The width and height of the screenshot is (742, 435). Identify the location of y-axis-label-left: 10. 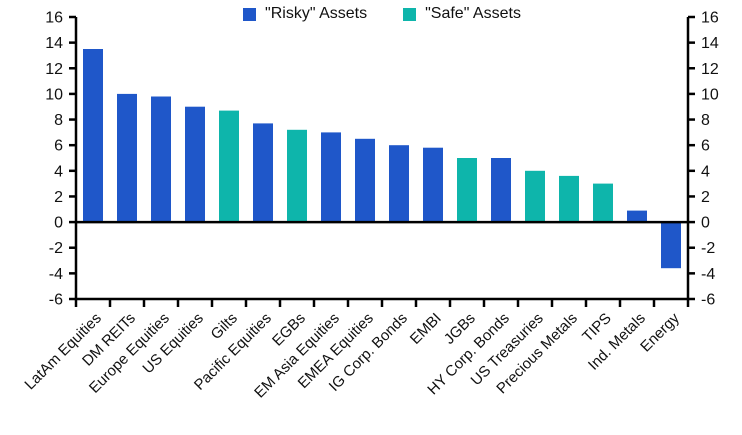
(54, 94).